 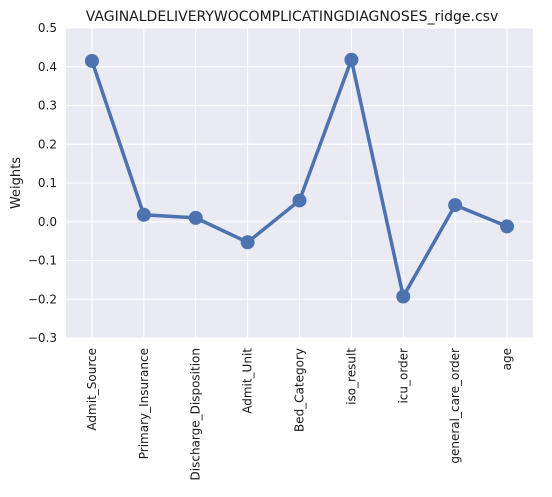 I want to click on y-tick-label: −0.3, so click(x=42, y=338).